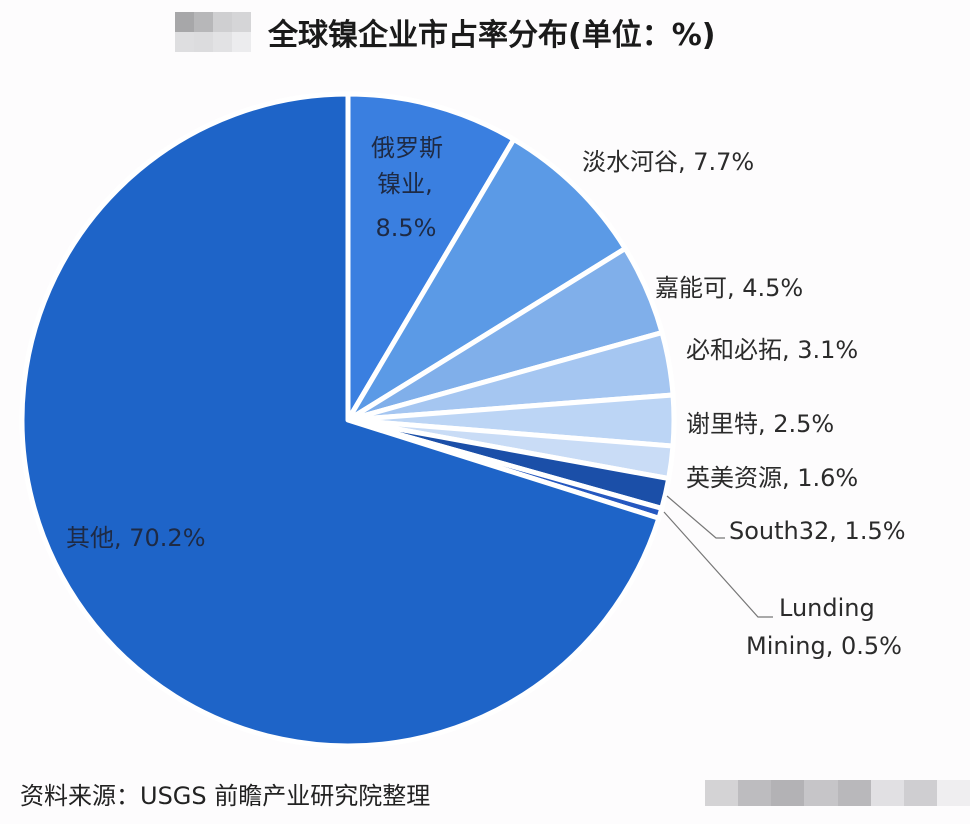 The height and width of the screenshot is (824, 970). Describe the element at coordinates (668, 162) in the screenshot. I see `label-vale: 淡水河谷, 7.7%` at that location.